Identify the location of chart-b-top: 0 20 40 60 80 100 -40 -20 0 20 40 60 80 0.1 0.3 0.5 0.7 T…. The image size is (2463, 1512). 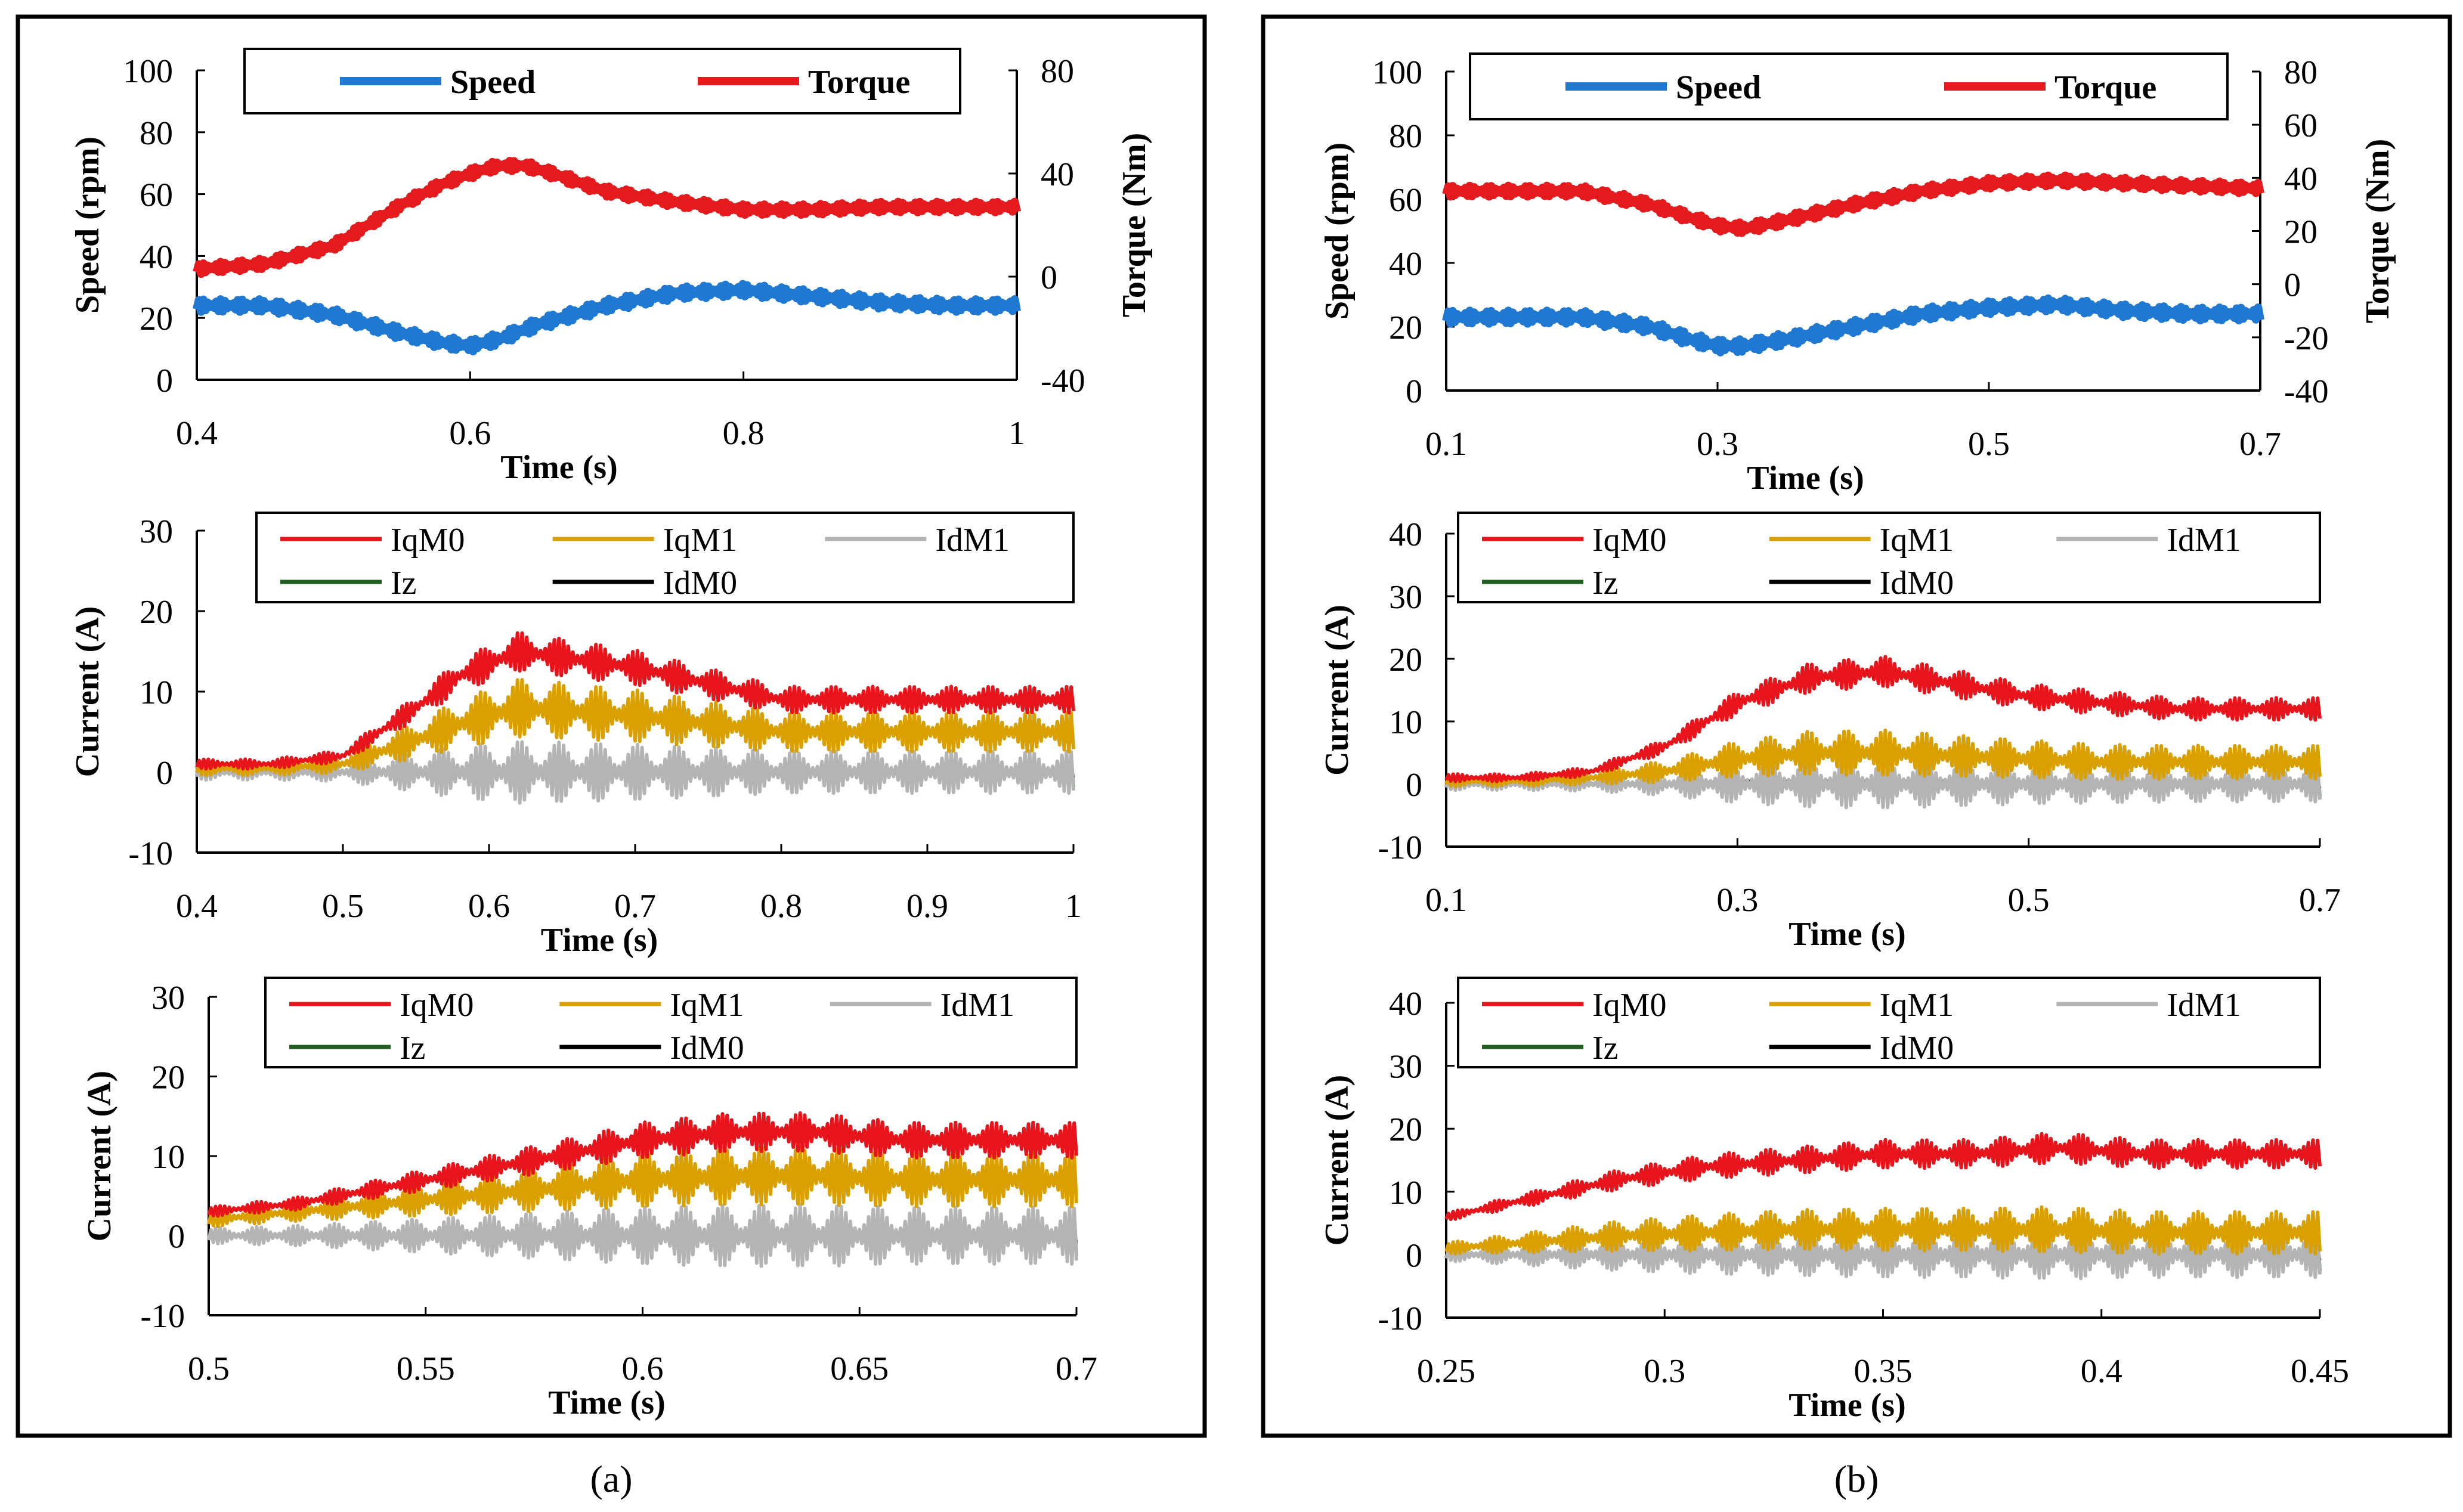
(1857, 274).